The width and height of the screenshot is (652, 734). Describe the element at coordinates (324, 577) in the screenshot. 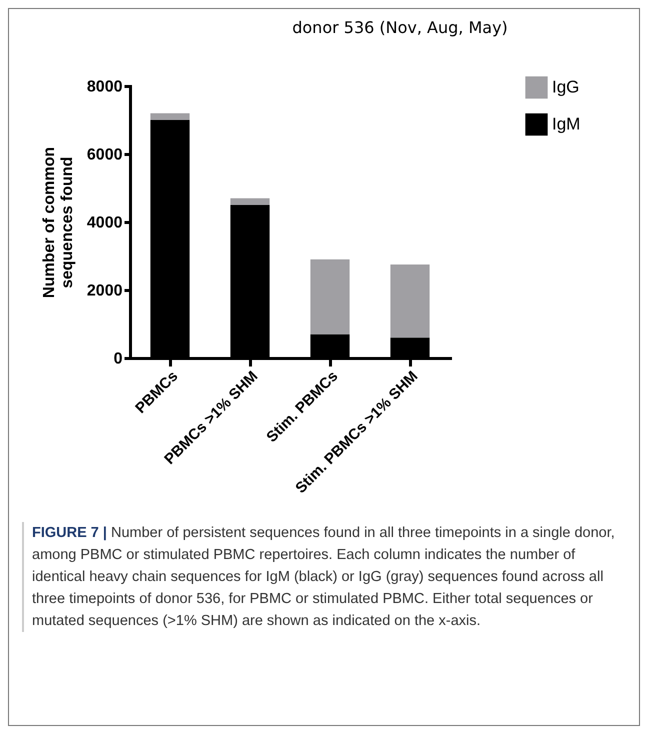

I see `caption: FIGURE 7 | Number of persistent sequences found in all three timepoints in a single donor, among PBMC or stimulated PBMC repertoires. Each column indicates the number of identical heavy chain sequences for IgM (black) or IgG (gray) sequences found across all three timepoints of donor 536, for PBMC or stimulated PBMC. Either total sequences or mutated sequences (>1% SHM) are shown as indicated on the x-axis.` at that location.